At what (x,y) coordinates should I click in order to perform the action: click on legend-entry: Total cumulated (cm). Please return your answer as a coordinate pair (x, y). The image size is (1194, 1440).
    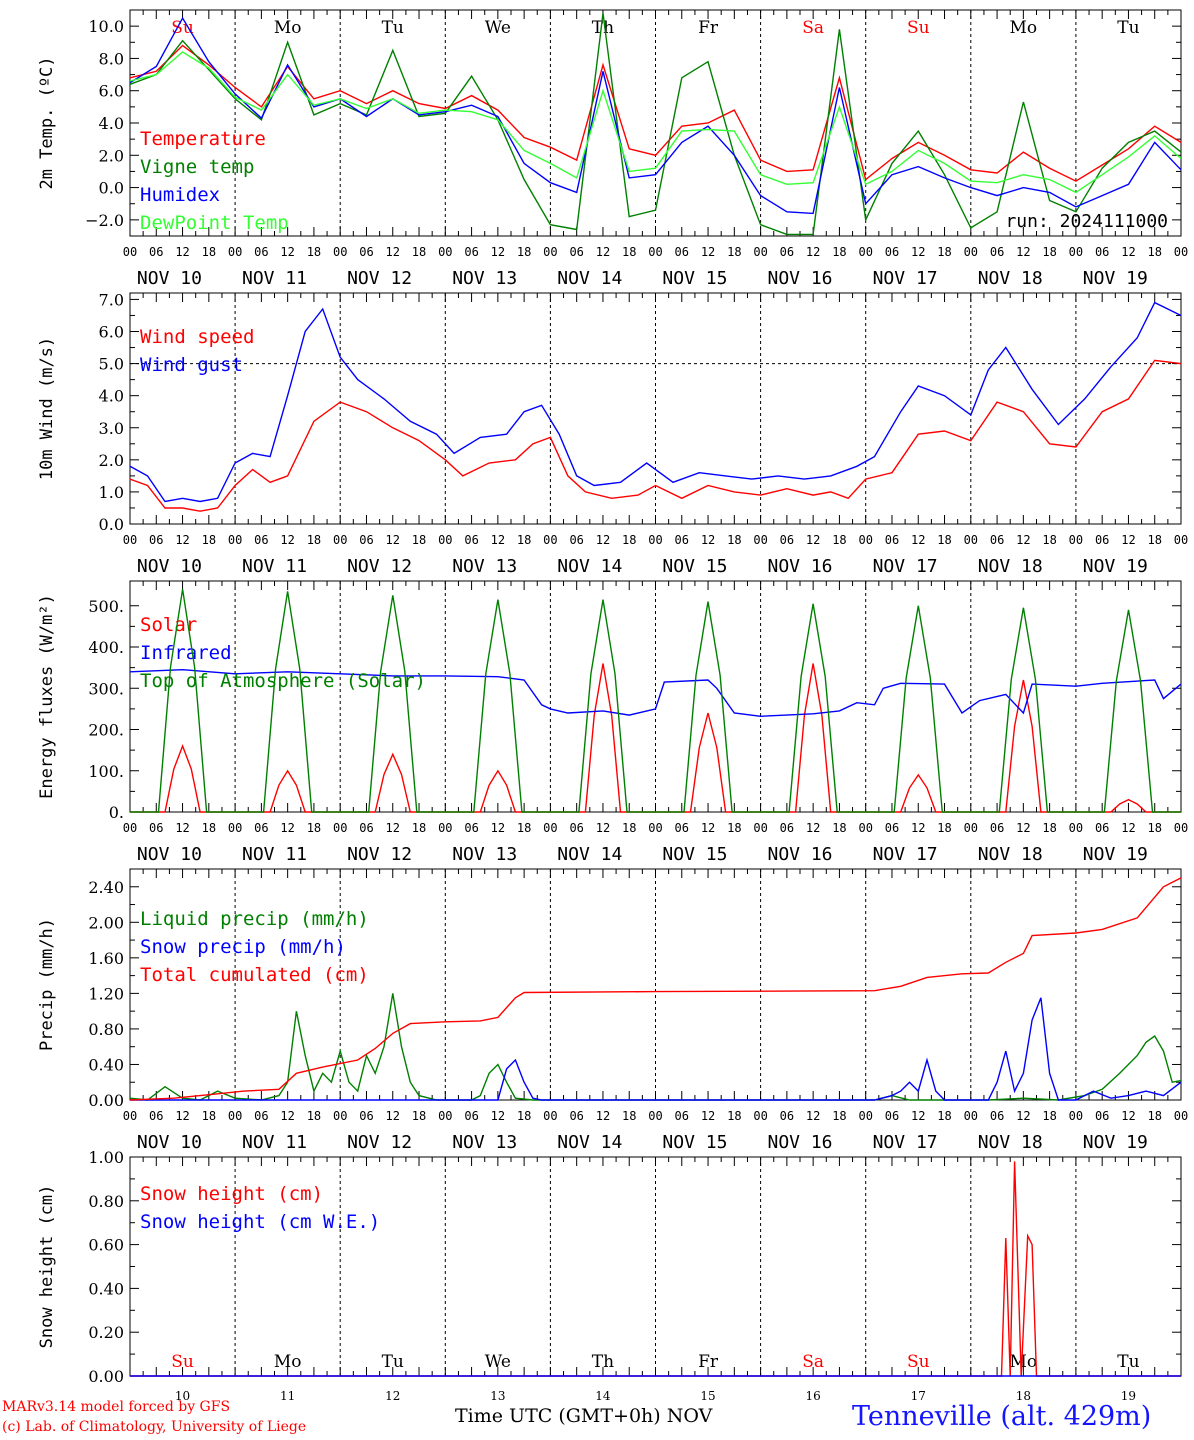
    Looking at the image, I should click on (254, 975).